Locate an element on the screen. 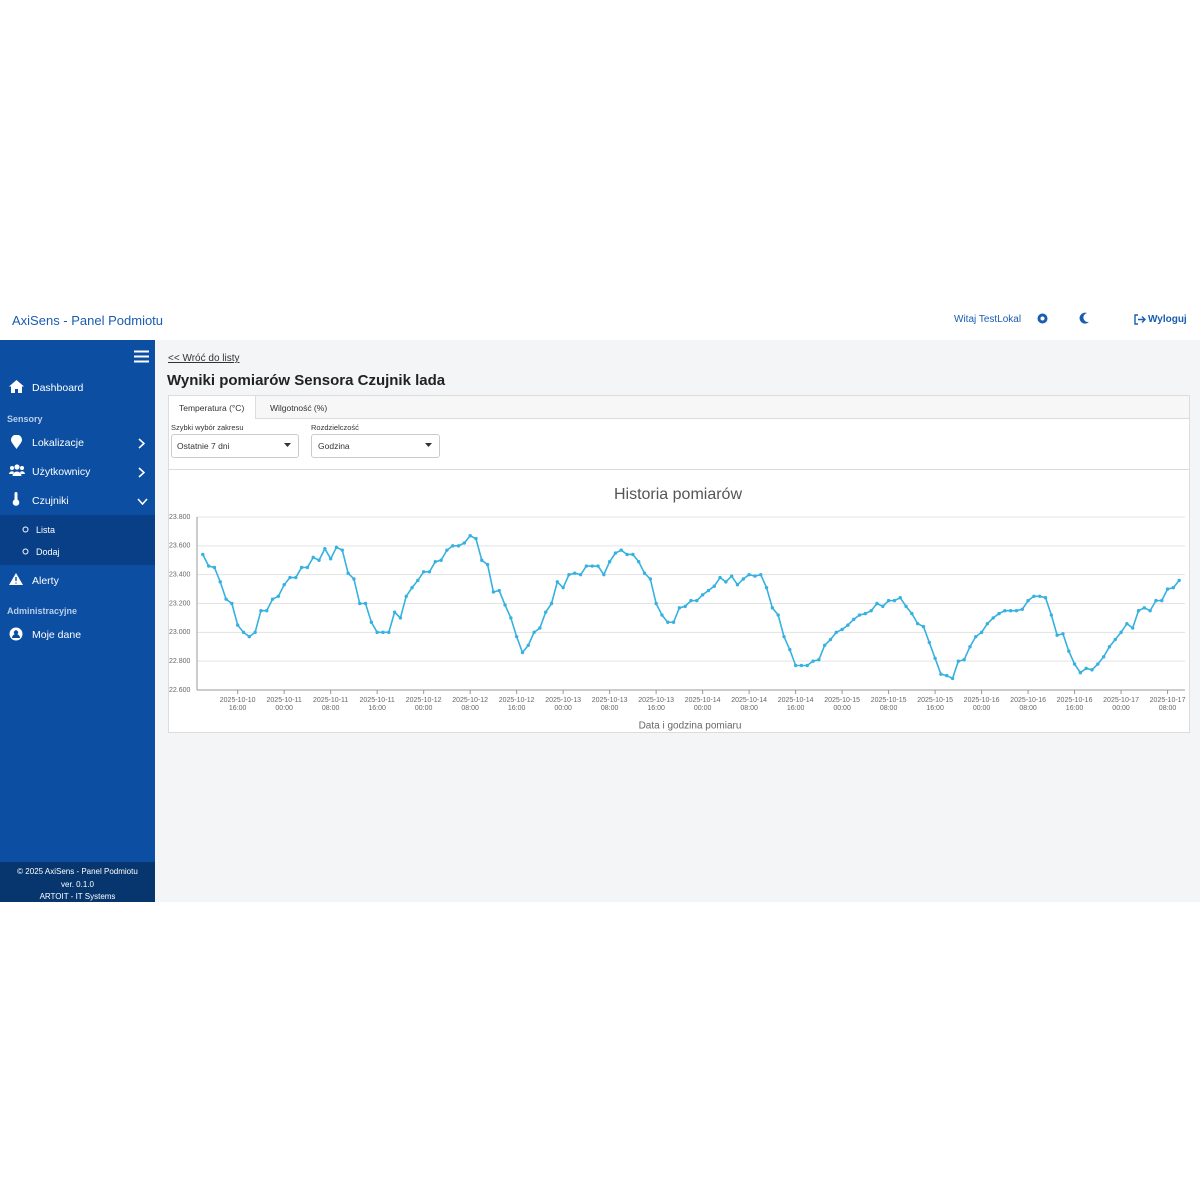 The width and height of the screenshot is (1200, 1200). x-tick-label: 2025-10-14 00:00 is located at coordinates (703, 704).